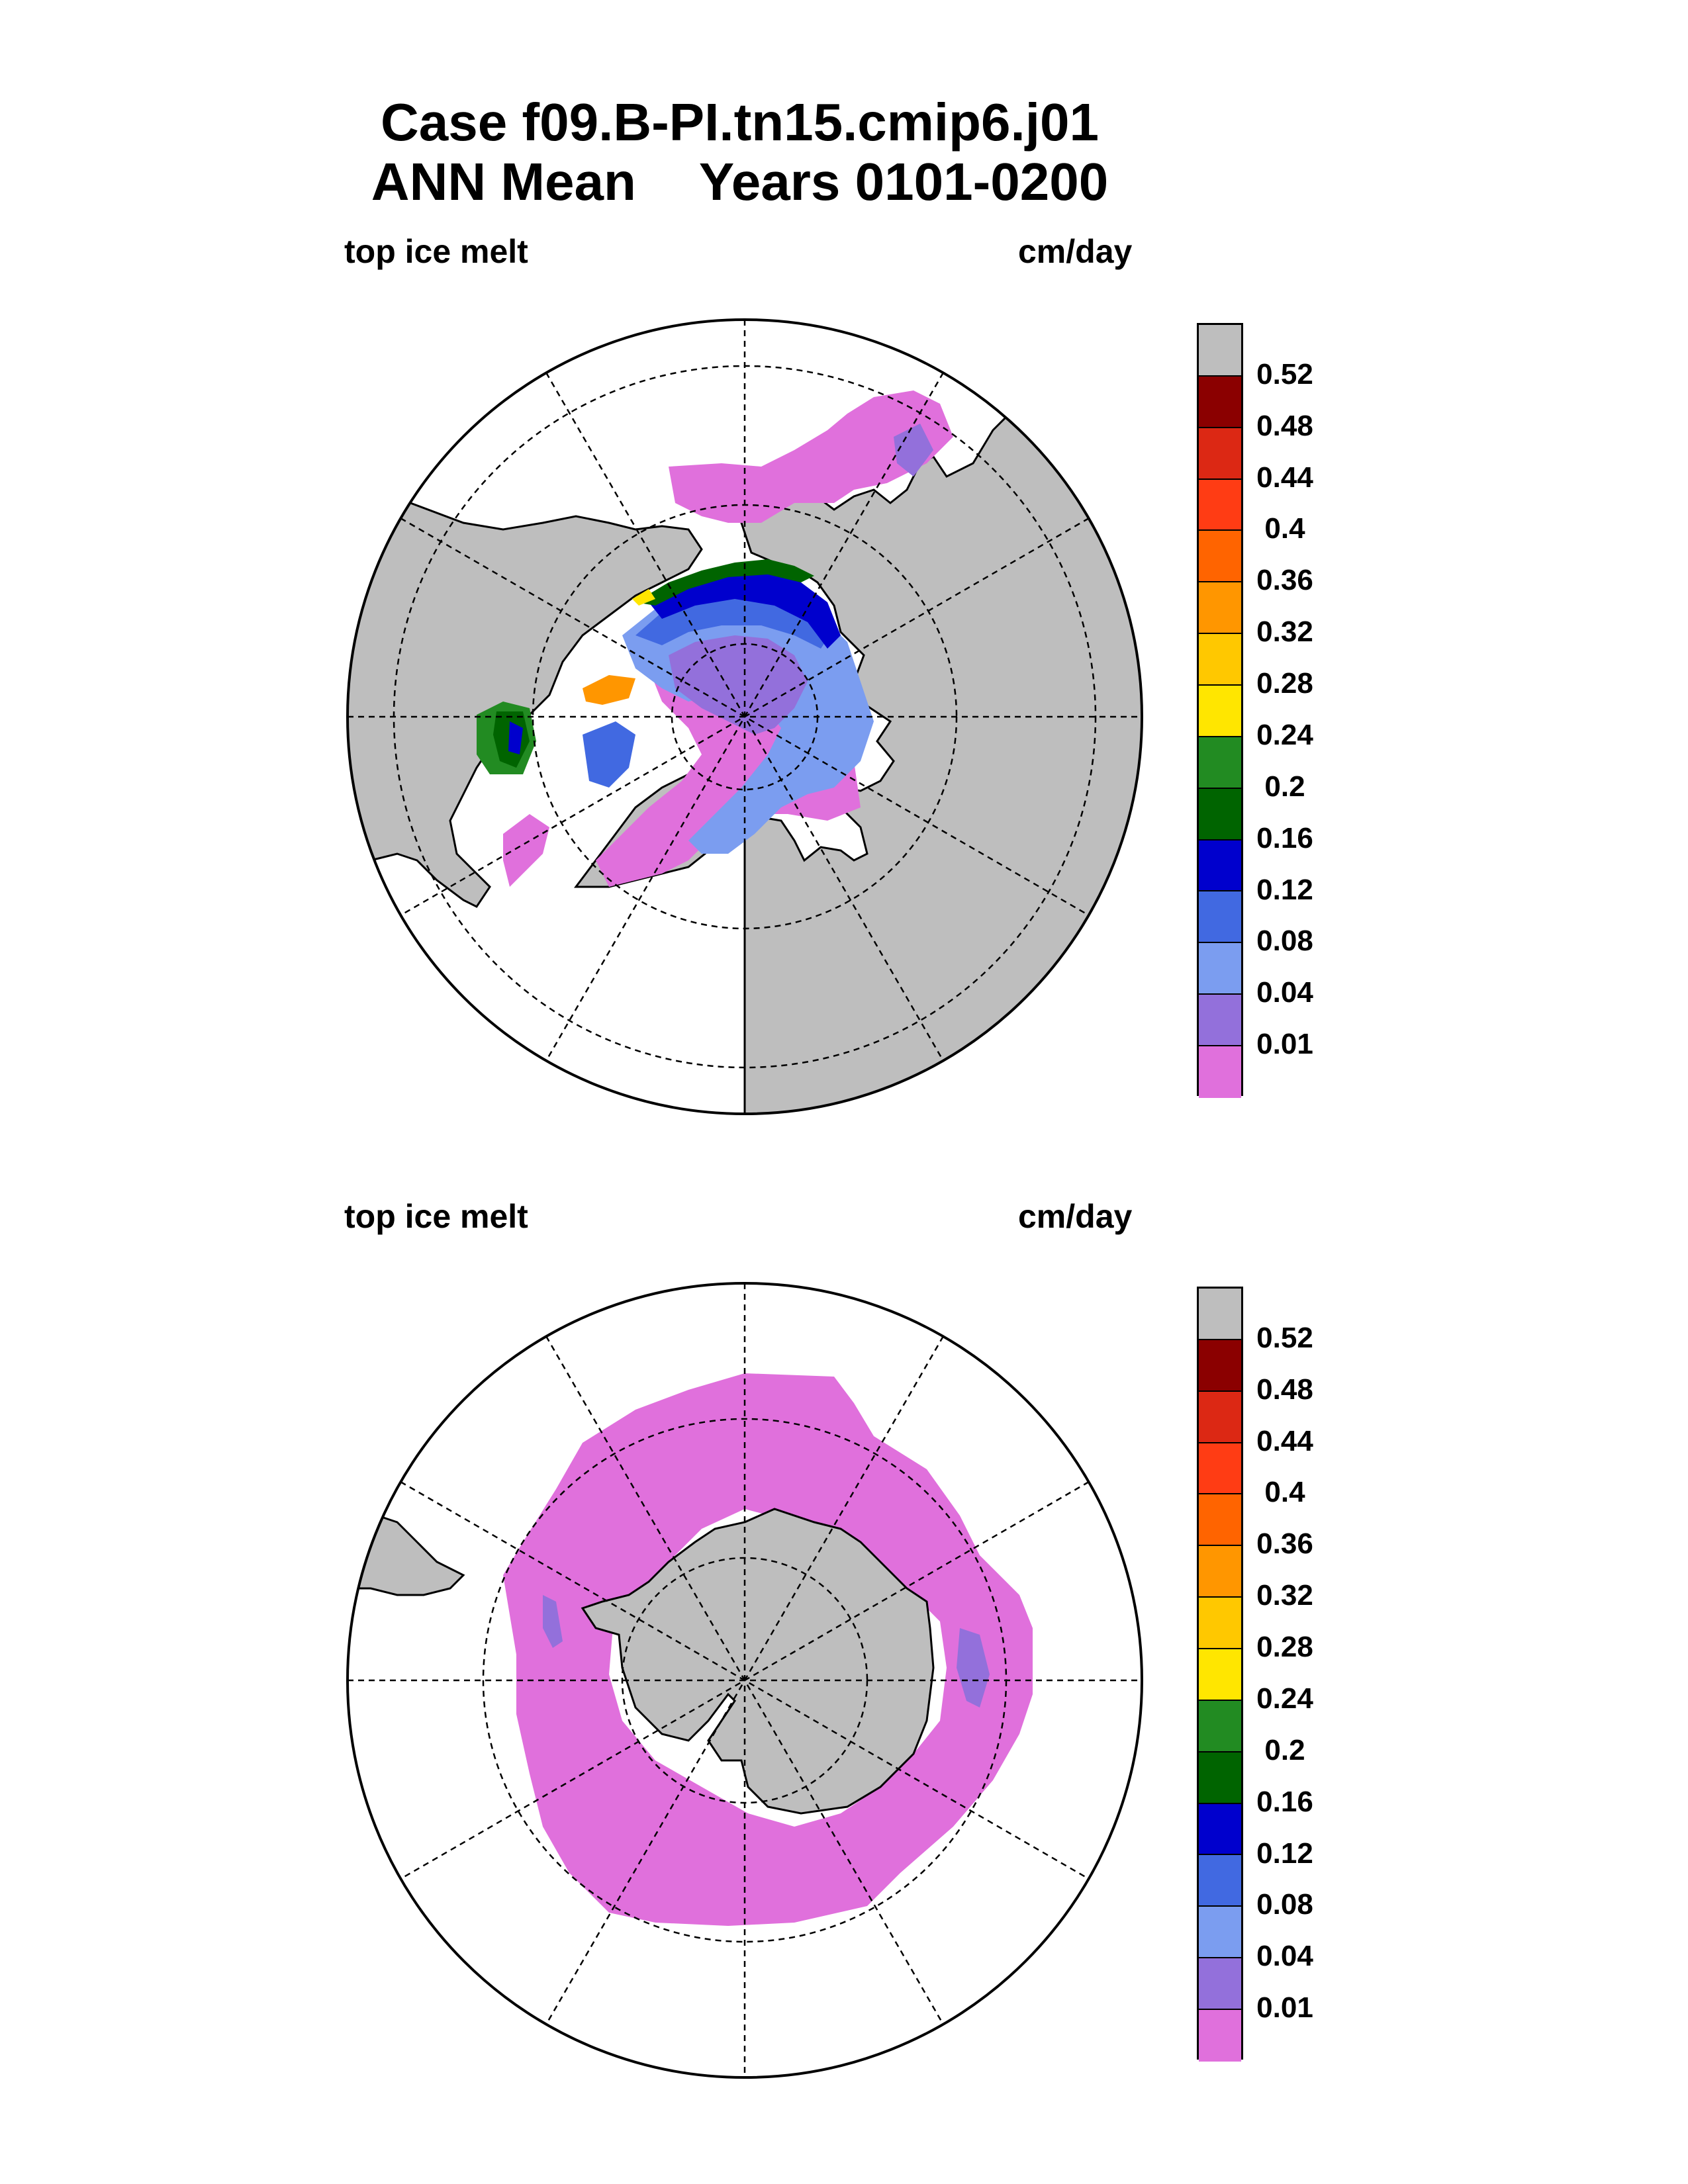 This screenshot has height=2184, width=1688. Describe the element at coordinates (436, 251) in the screenshot. I see `panel1-variable-label: top ice melt` at that location.